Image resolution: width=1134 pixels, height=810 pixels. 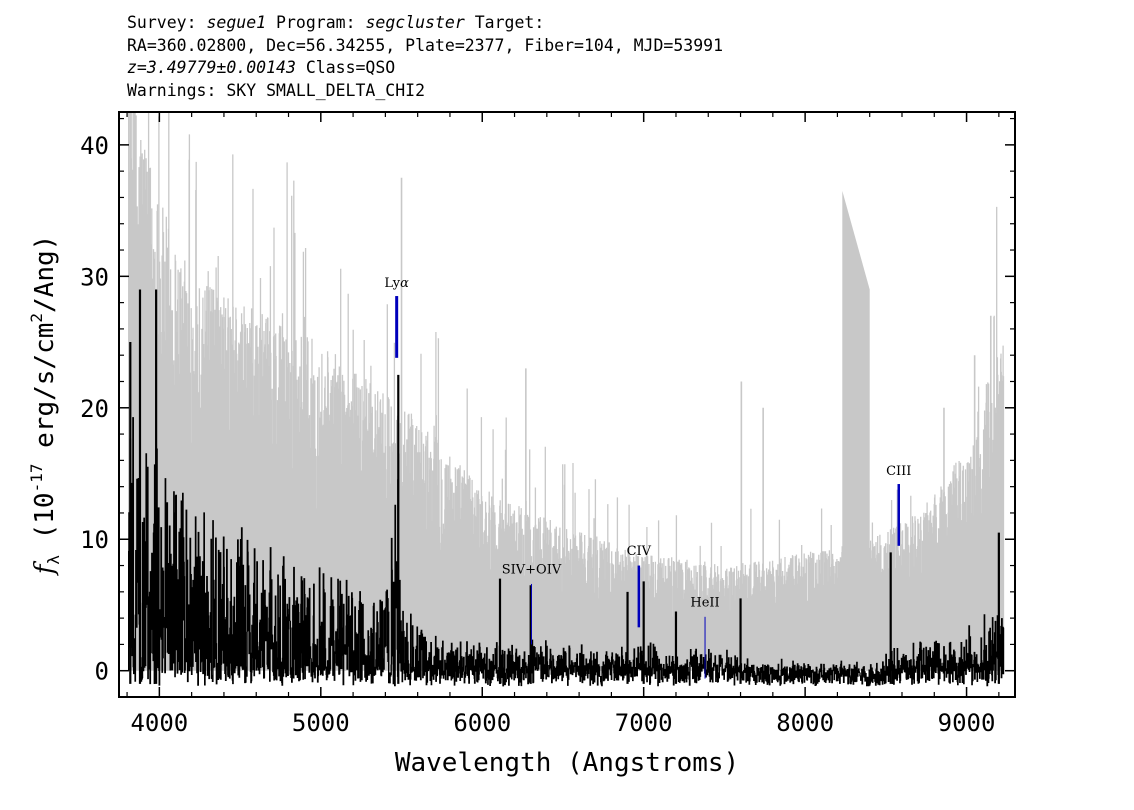 What do you see at coordinates (856, 430) in the screenshot?
I see `series-error-band` at bounding box center [856, 430].